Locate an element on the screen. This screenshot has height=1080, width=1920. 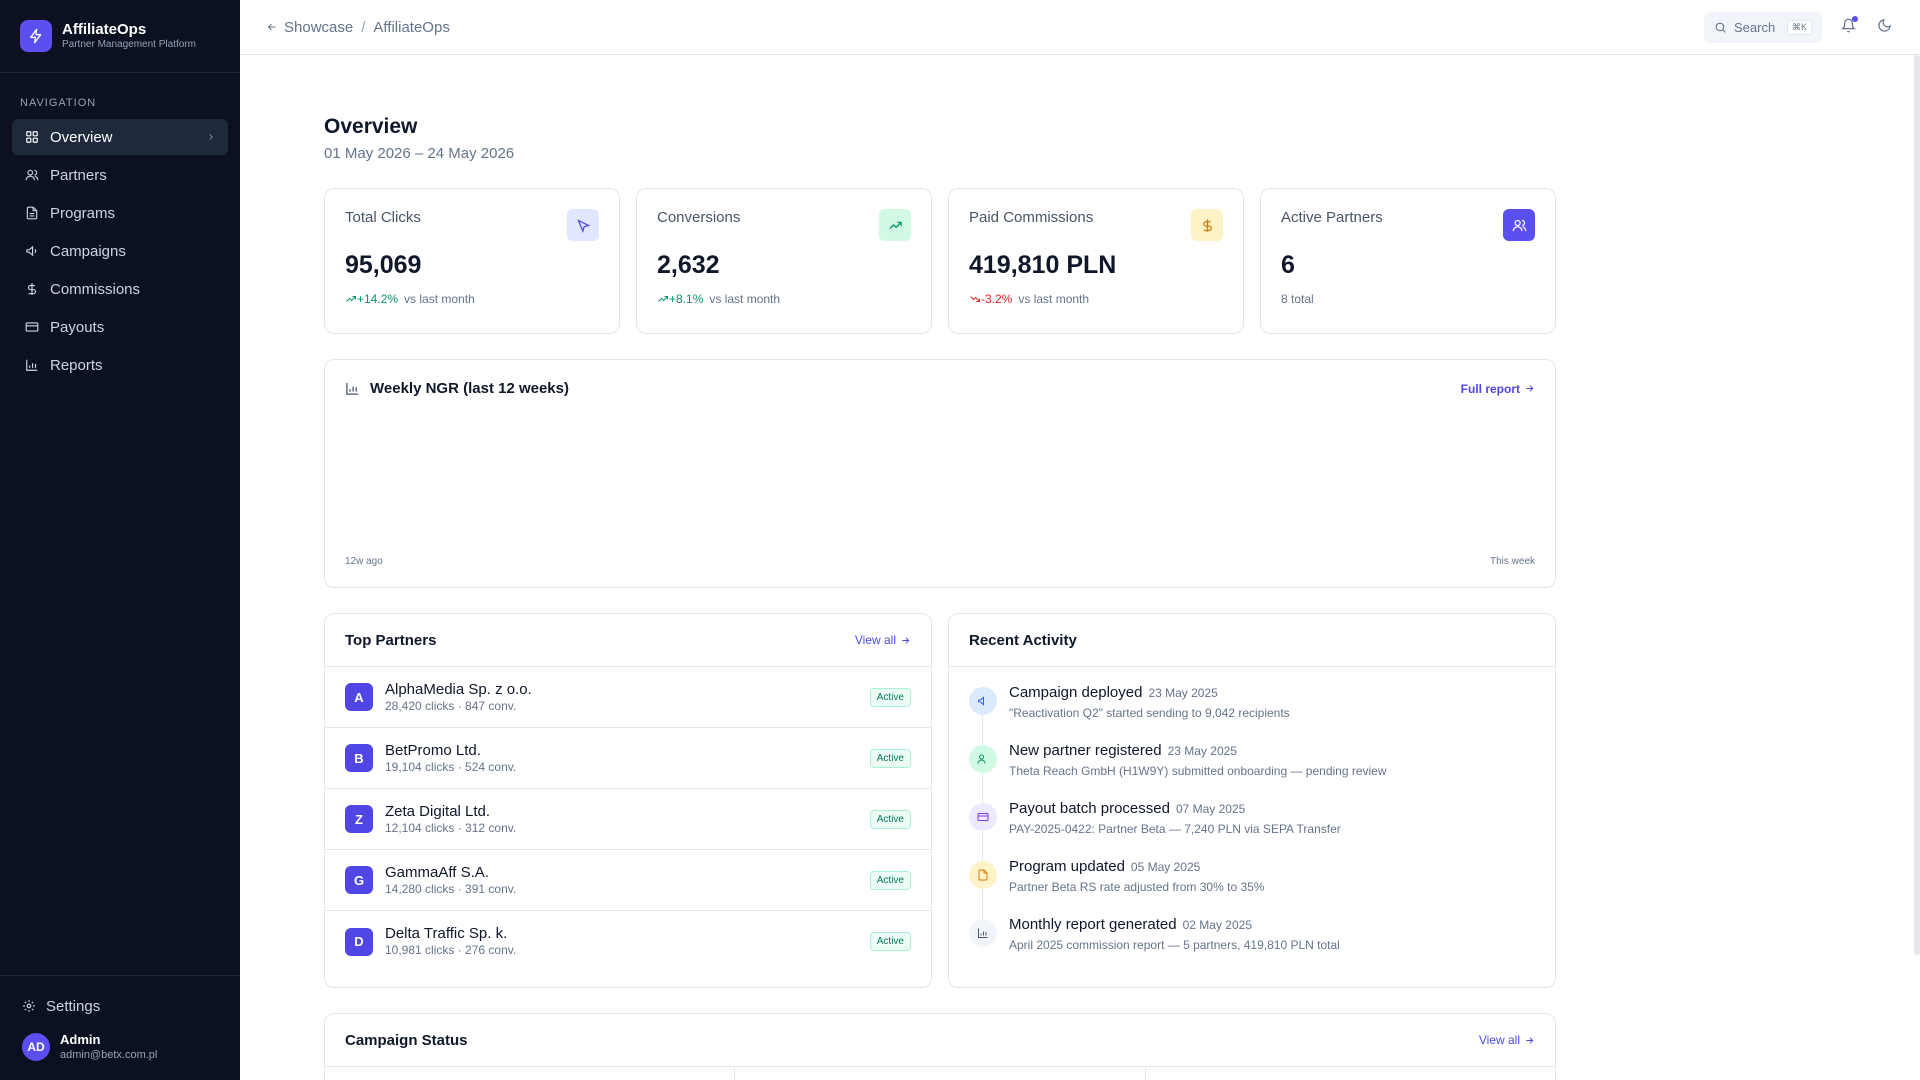
activity-date: 07 May 2025 is located at coordinates (1210, 809).